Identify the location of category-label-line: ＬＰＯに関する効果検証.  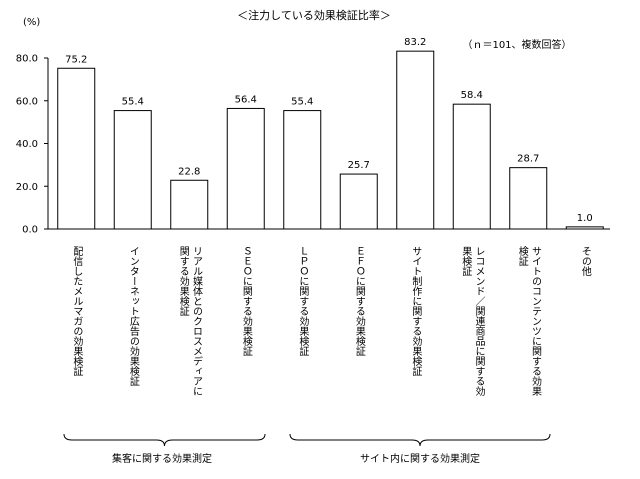
(302, 301).